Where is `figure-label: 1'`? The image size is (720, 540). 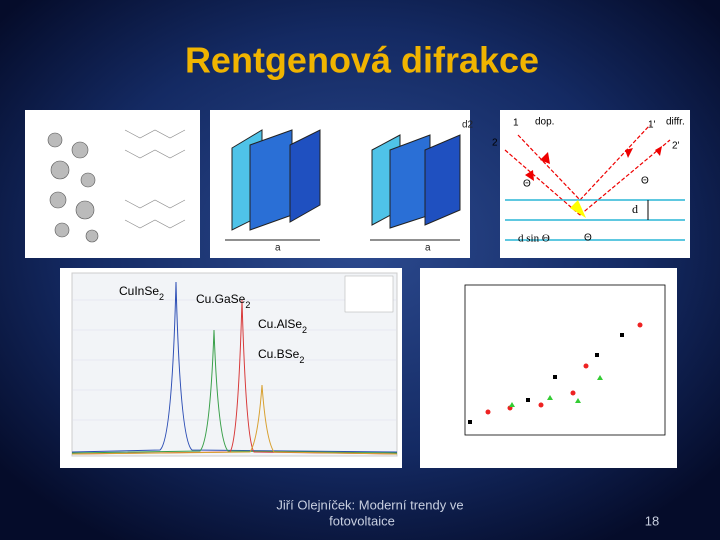
figure-label: 1' is located at coordinates (652, 125).